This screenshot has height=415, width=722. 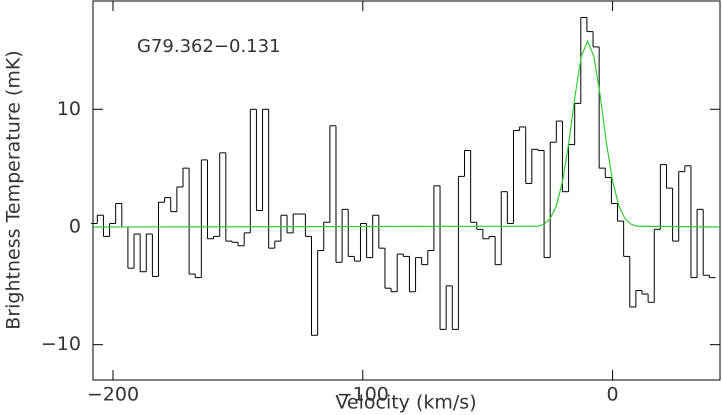 I want to click on x-axis-title: Velocity (km/s), so click(x=405, y=403).